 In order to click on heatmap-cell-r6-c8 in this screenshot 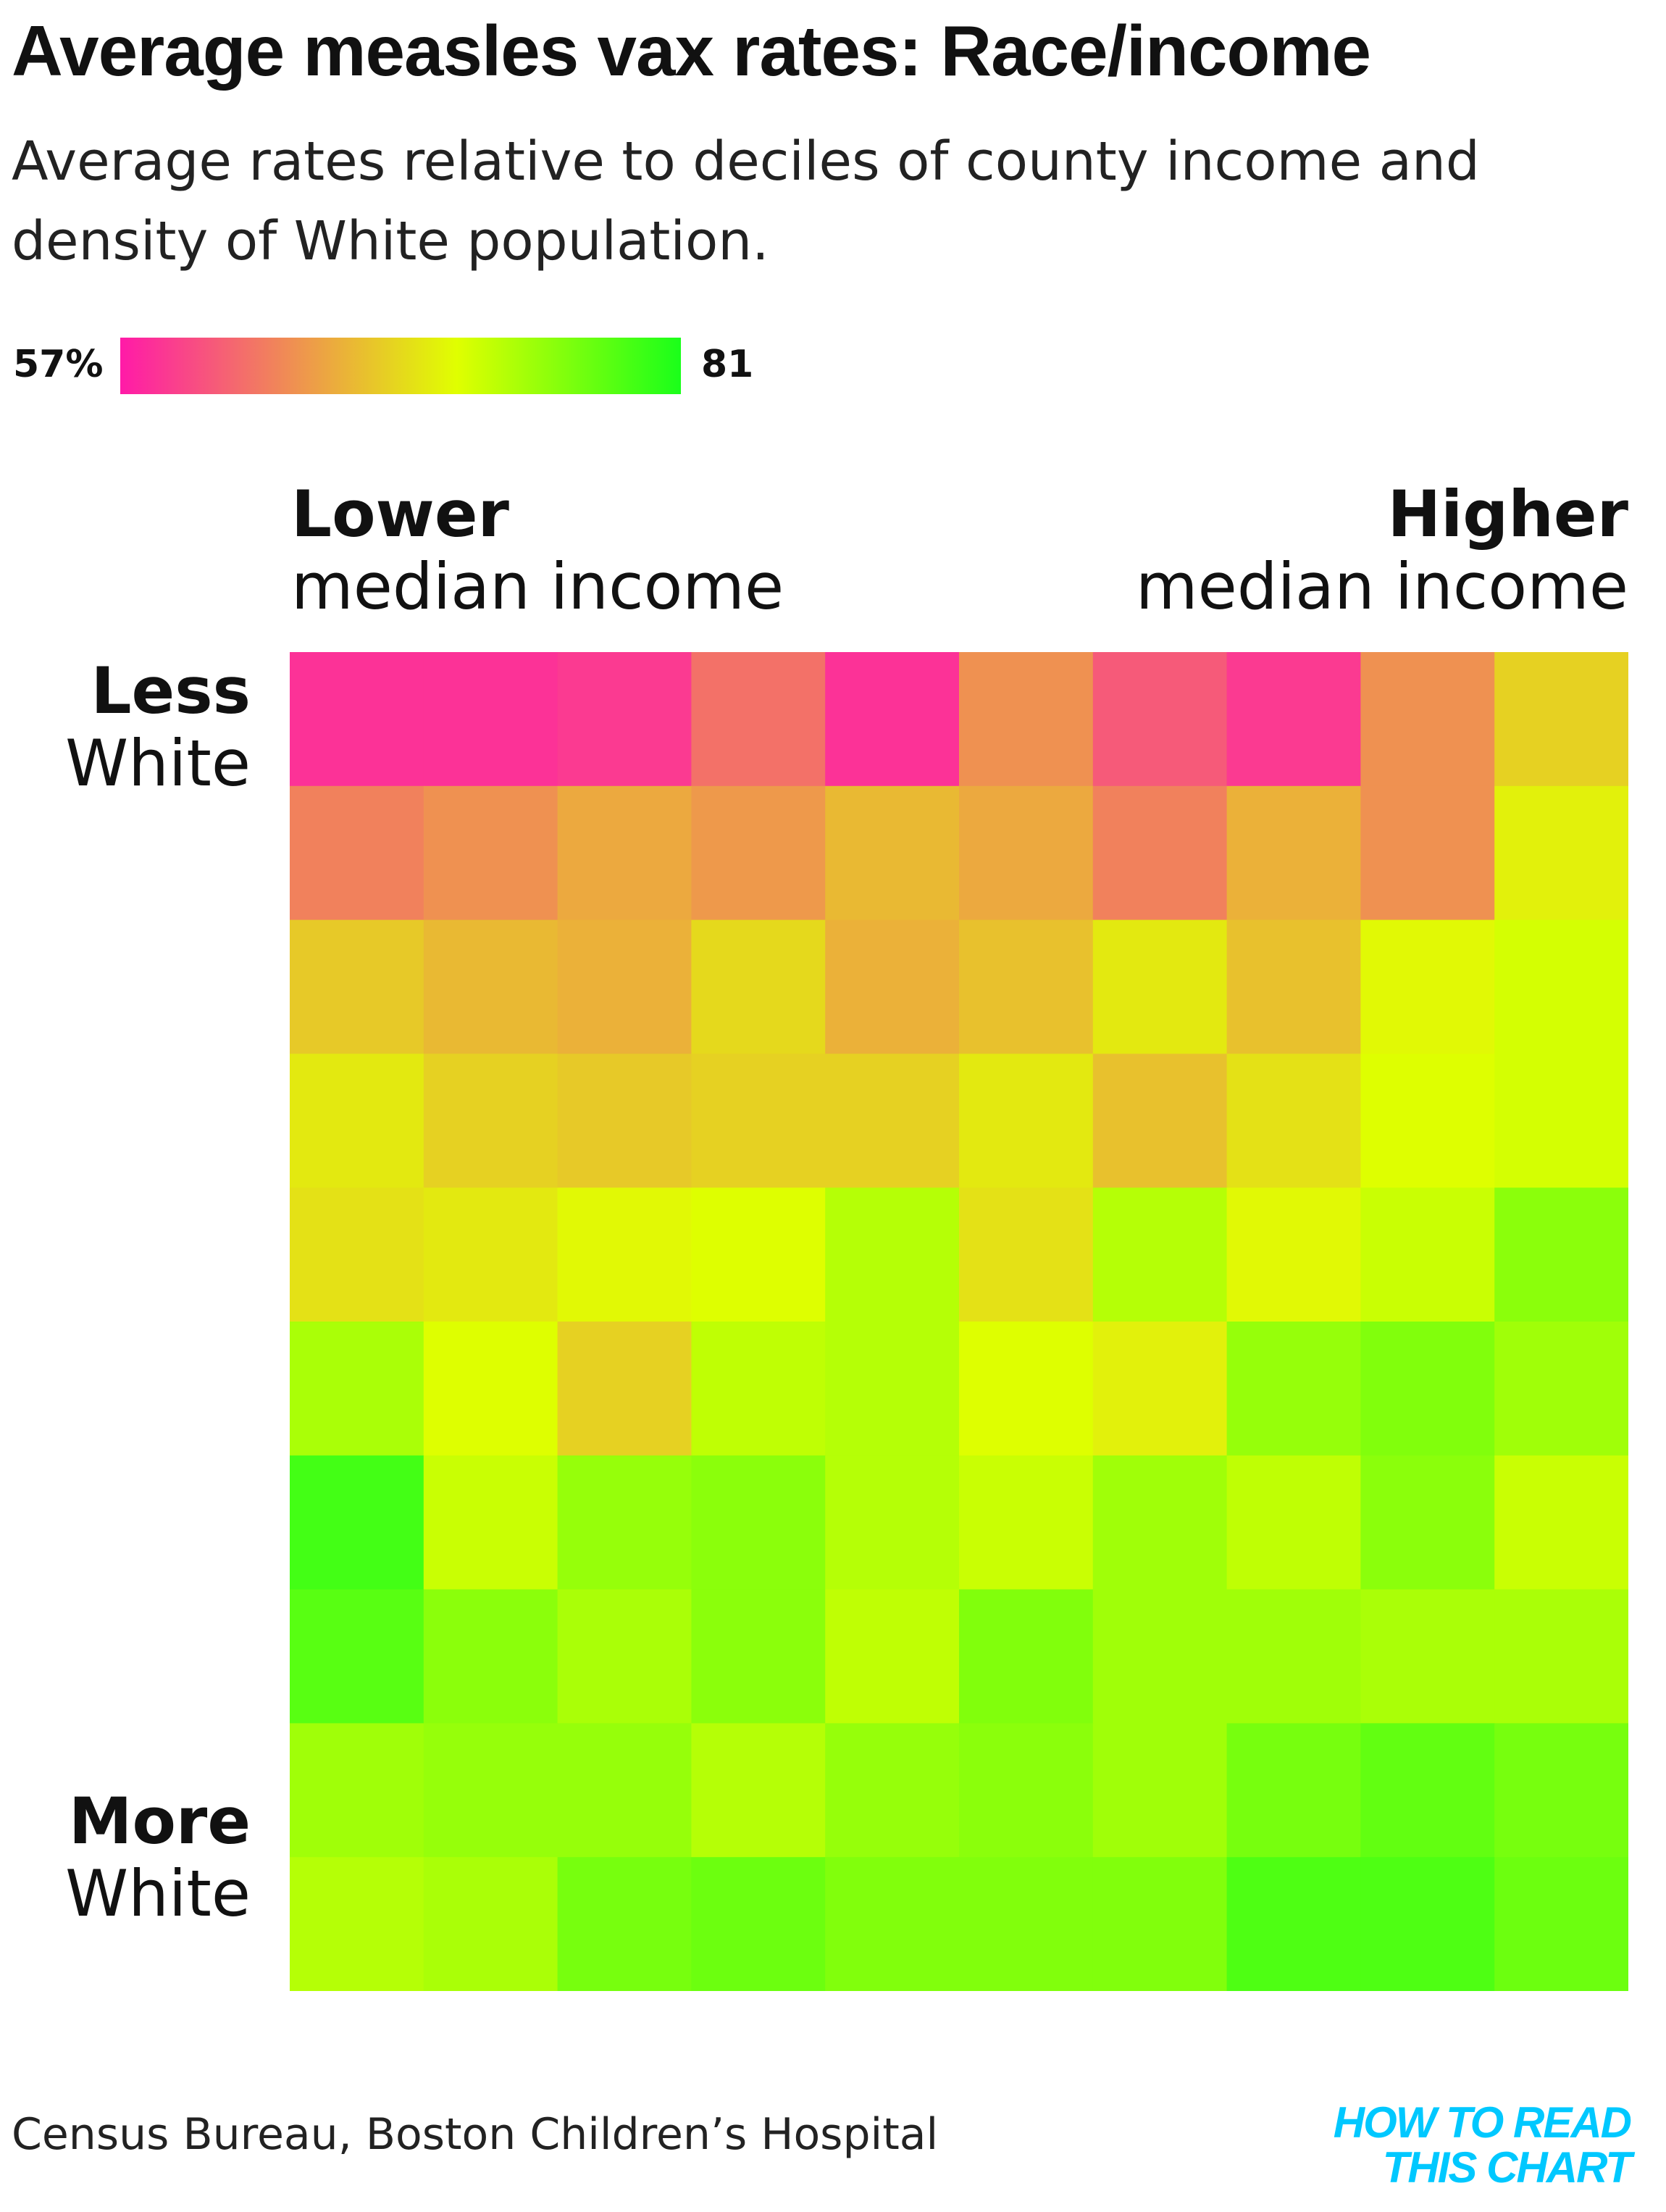, I will do `click(1293, 1389)`.